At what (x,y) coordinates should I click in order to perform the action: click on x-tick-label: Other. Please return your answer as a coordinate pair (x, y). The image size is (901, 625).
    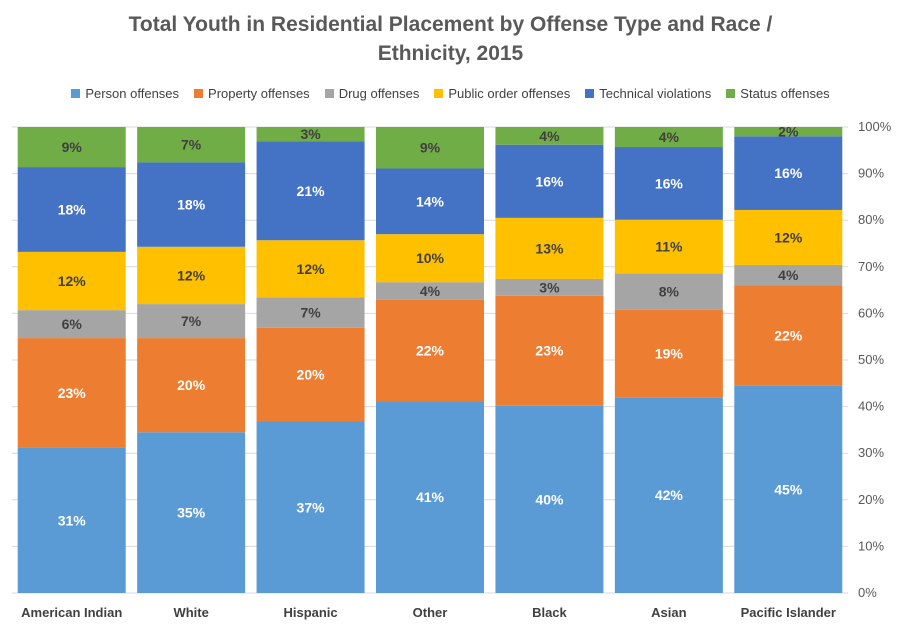
    Looking at the image, I should click on (430, 612).